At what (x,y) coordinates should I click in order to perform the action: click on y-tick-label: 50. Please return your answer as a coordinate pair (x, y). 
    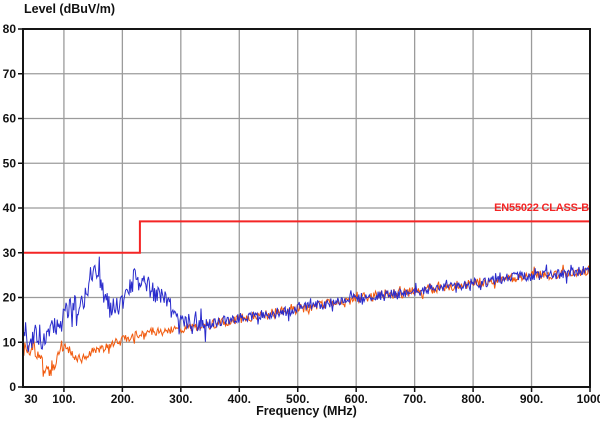
    Looking at the image, I should click on (10, 163).